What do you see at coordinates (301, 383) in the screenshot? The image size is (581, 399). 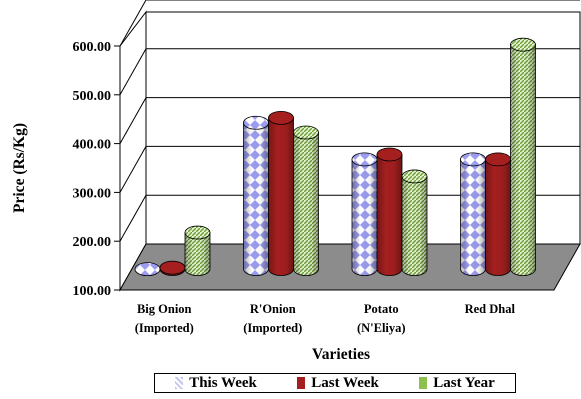 I see `legend-swatch-last-week` at bounding box center [301, 383].